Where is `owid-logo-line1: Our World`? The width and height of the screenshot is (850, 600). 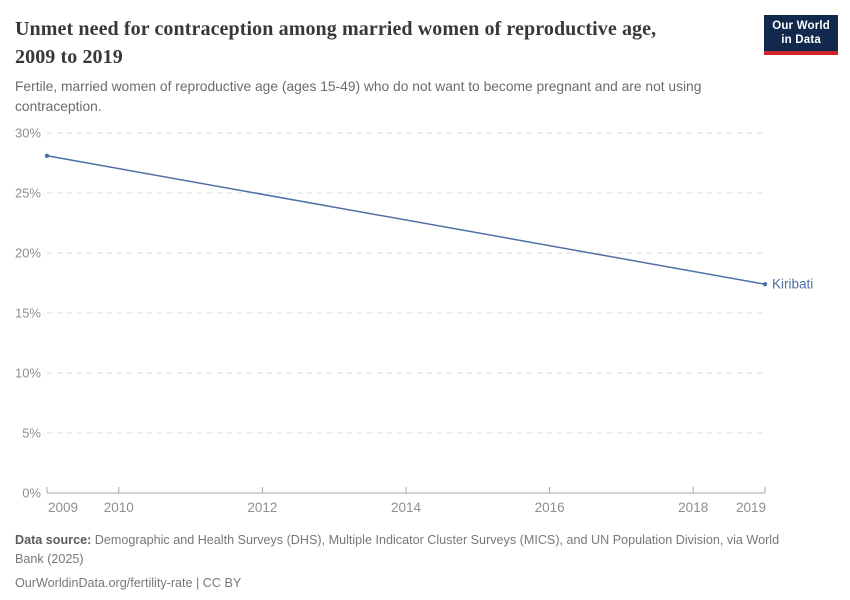
owid-logo-line1: Our World is located at coordinates (801, 26).